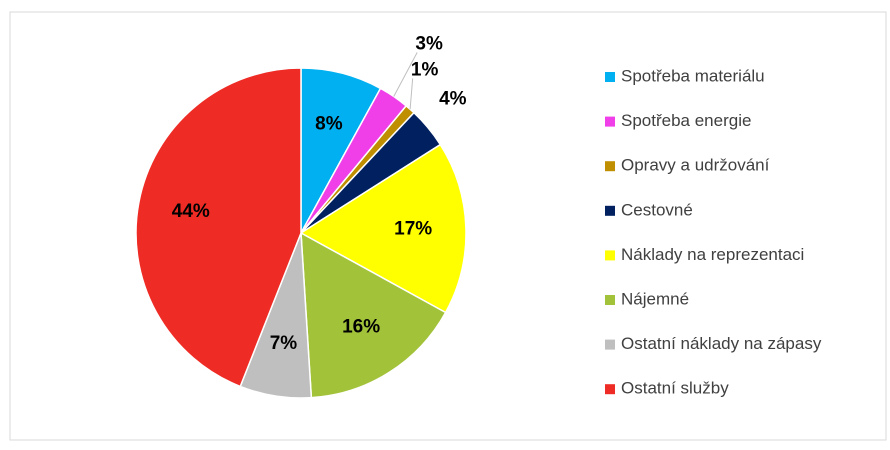 The image size is (890, 450). Describe the element at coordinates (693, 75) in the screenshot. I see `legend-label: Spotřeba materiálu` at that location.